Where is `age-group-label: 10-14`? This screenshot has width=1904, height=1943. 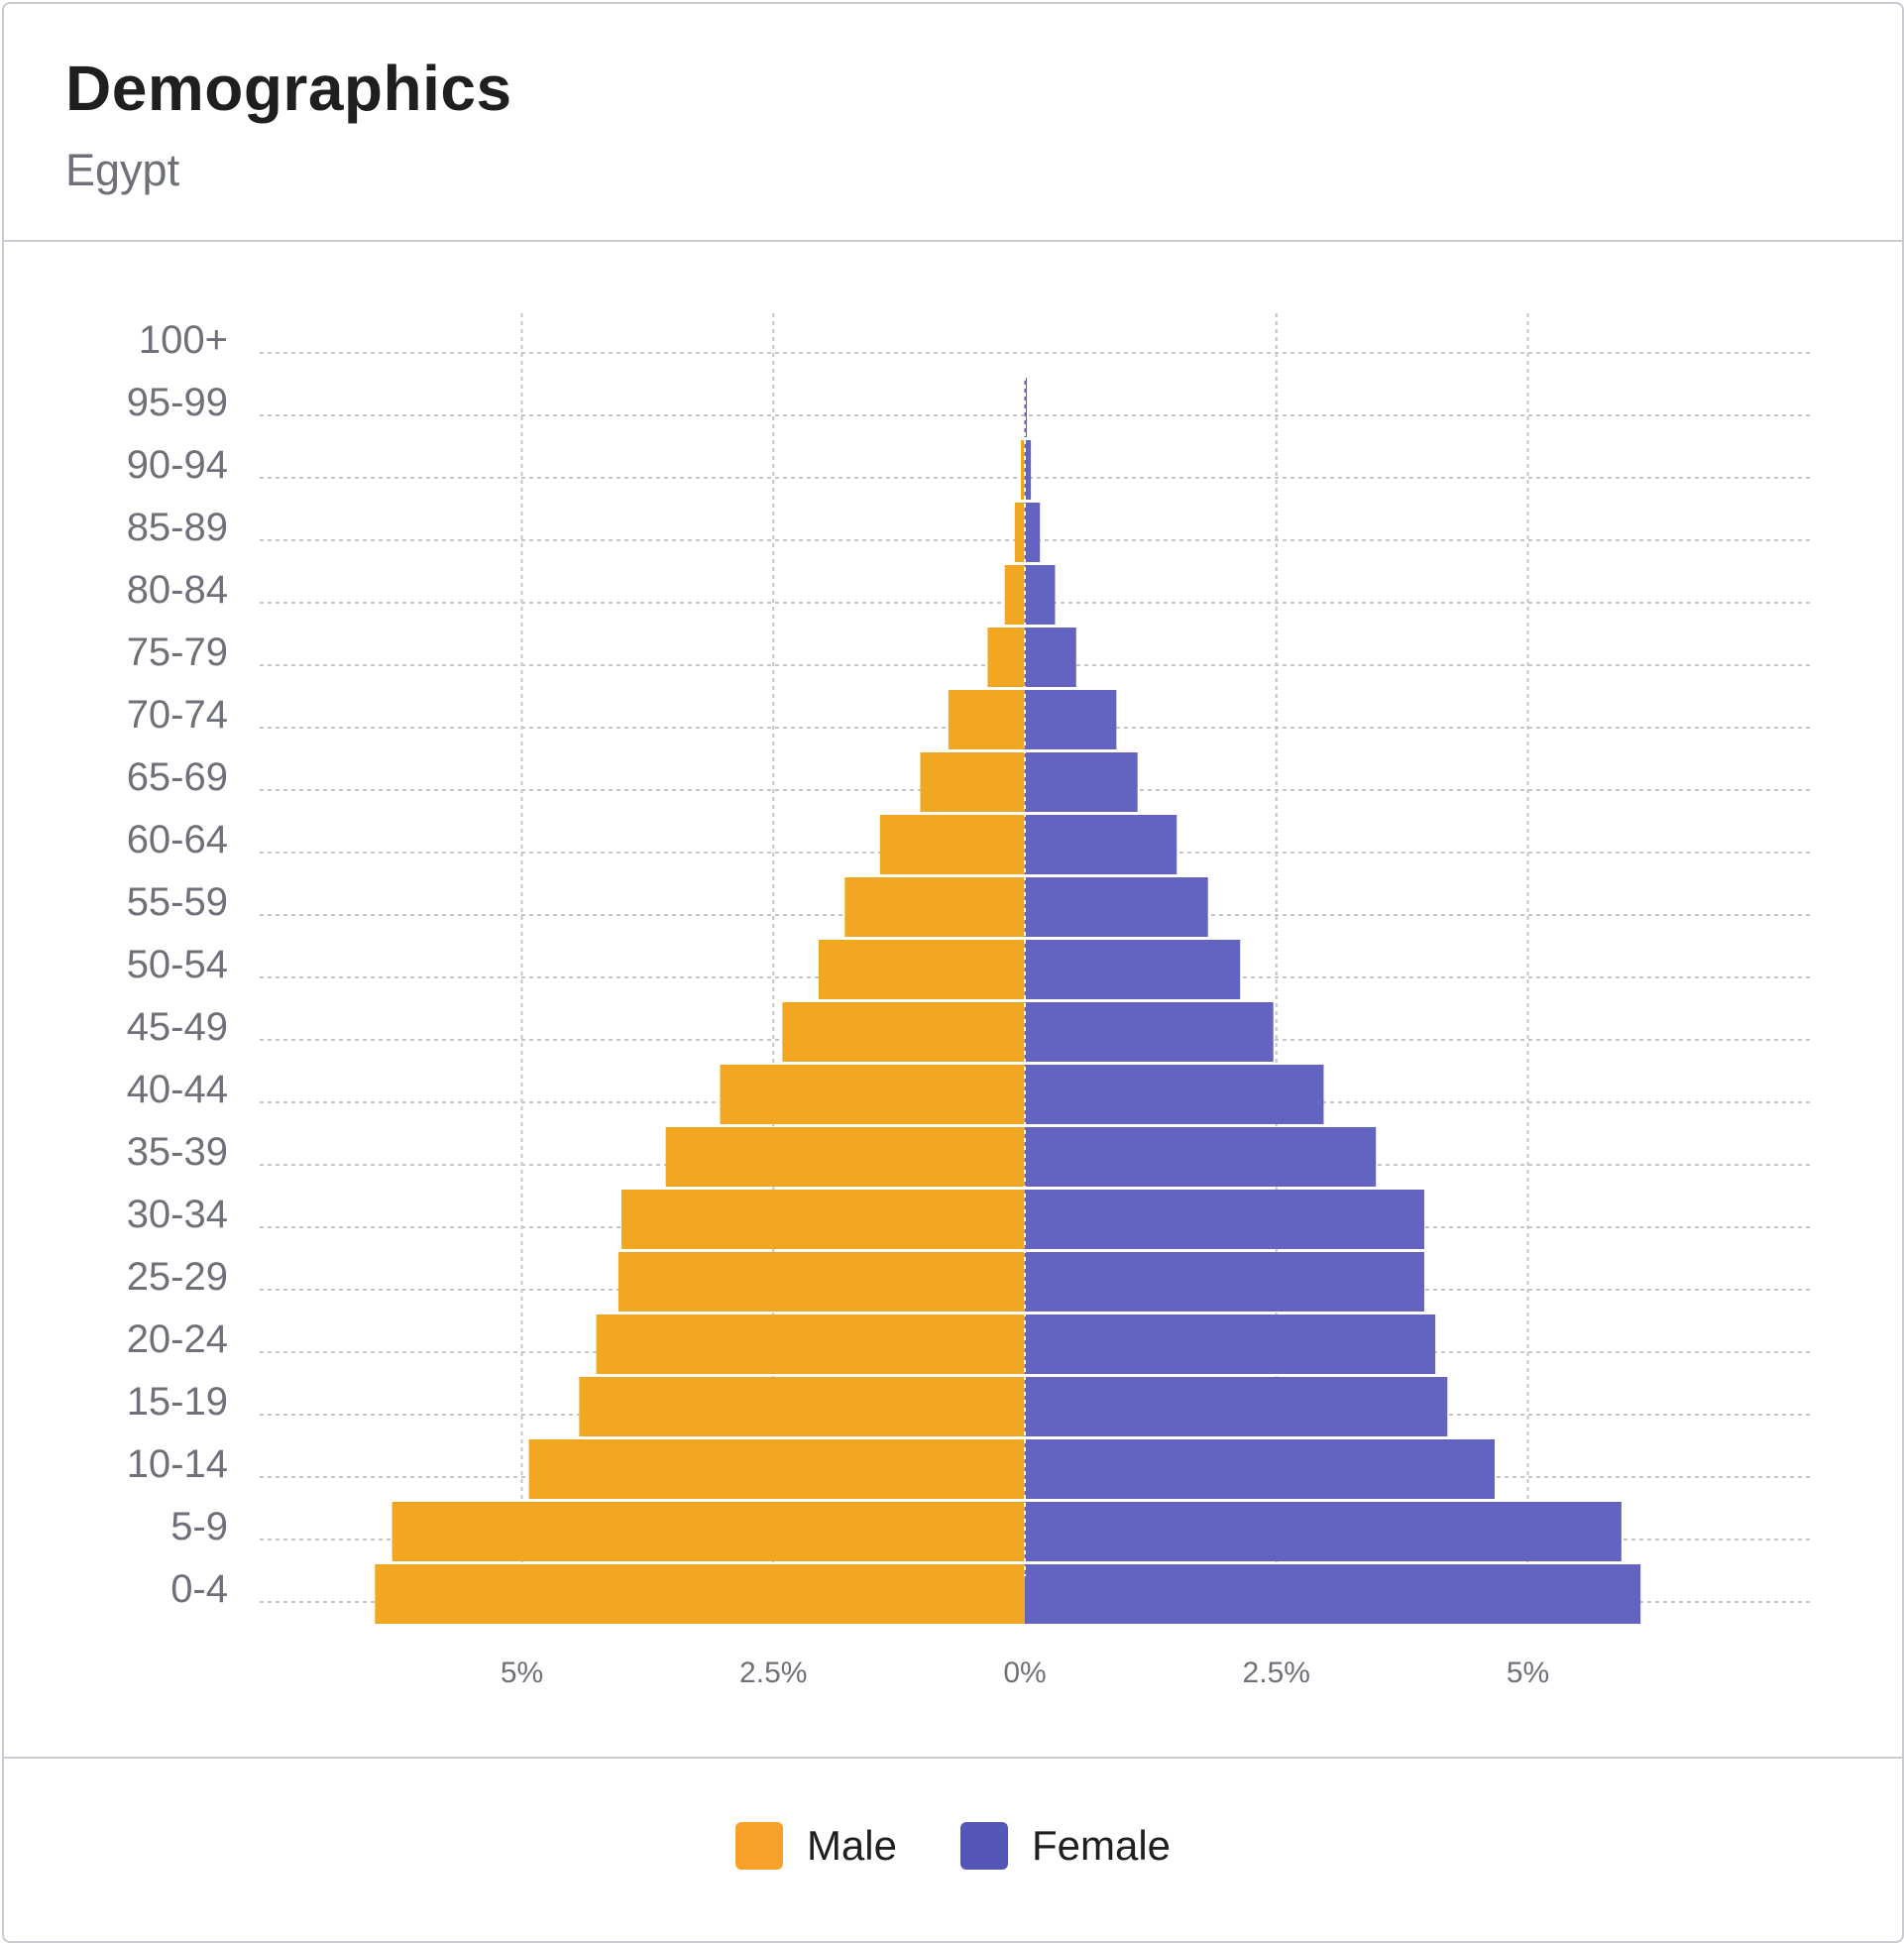
age-group-label: 10-14 is located at coordinates (177, 1464).